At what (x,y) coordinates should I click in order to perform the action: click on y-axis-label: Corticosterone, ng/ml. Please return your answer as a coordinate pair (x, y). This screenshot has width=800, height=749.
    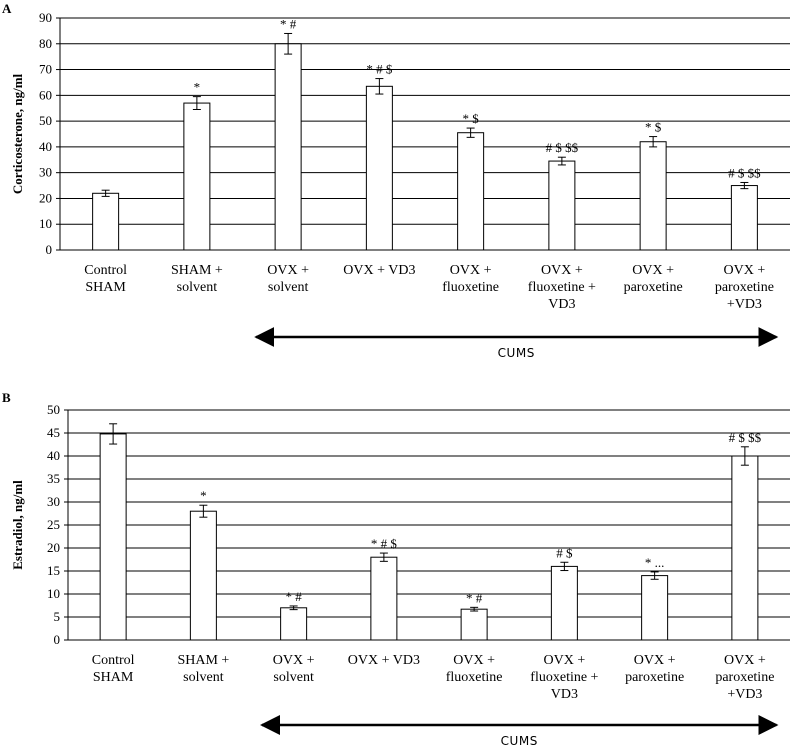
    Looking at the image, I should click on (17, 133).